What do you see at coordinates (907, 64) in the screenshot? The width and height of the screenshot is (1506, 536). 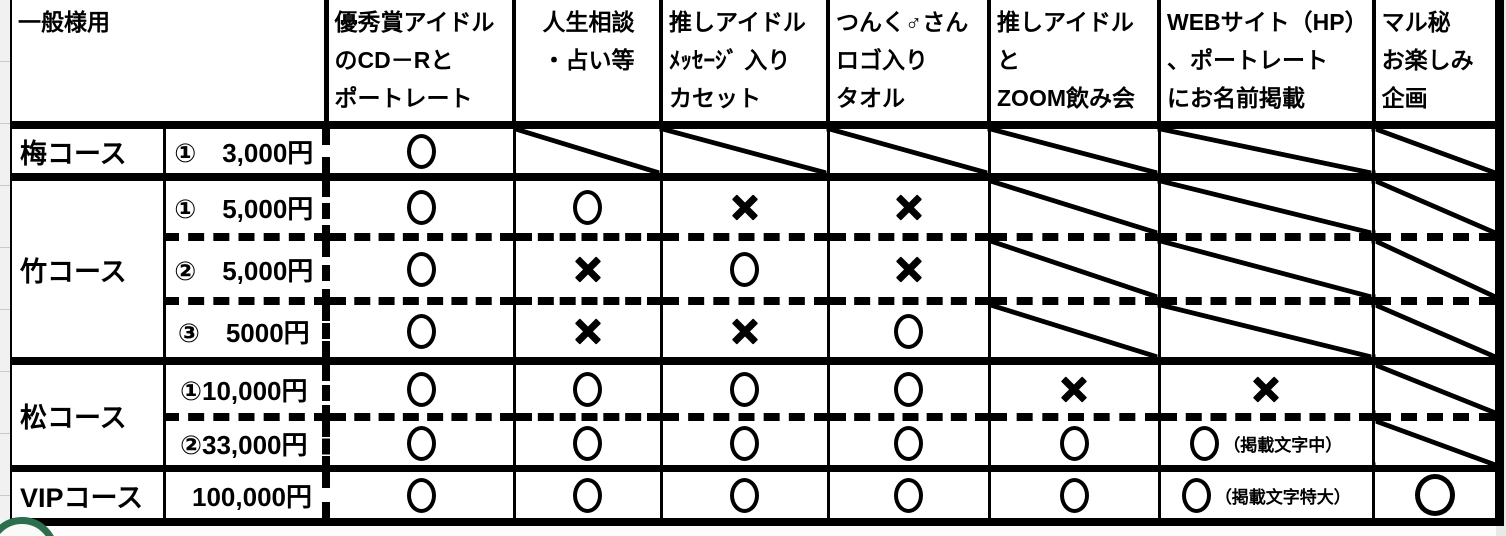 I see `column-header-logo-towel: つんく♂さん ロゴ入り タオル` at bounding box center [907, 64].